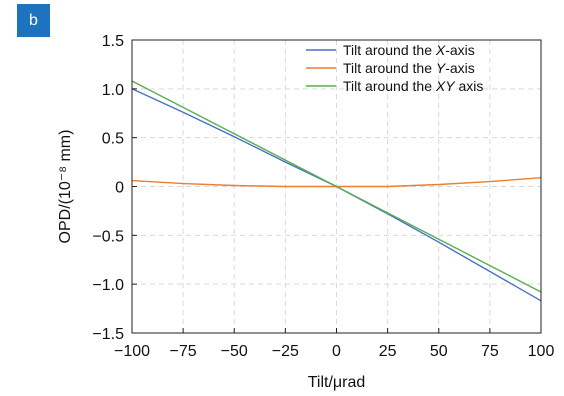 This screenshot has height=396, width=564. I want to click on legend-entry: Tilt around the XY axis, so click(413, 86).